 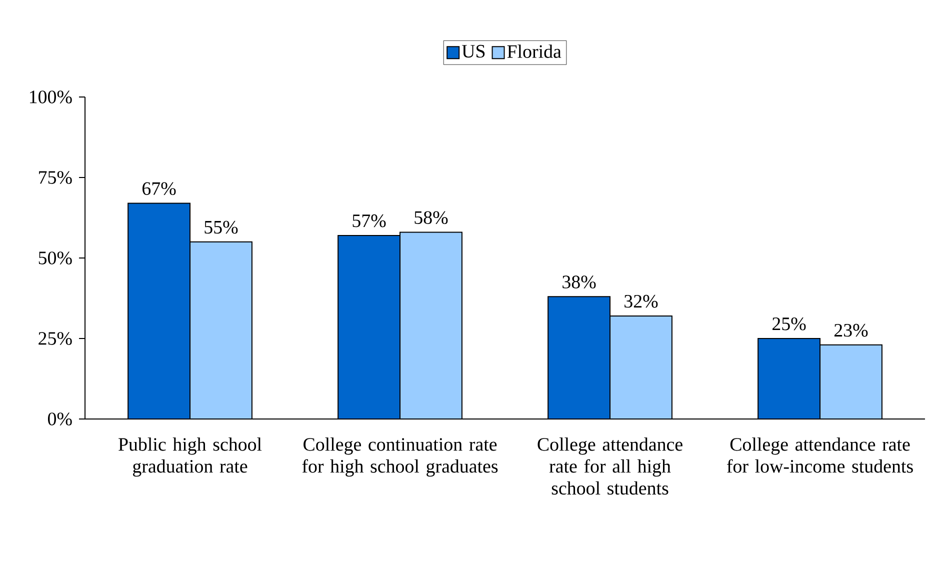 I want to click on y-tick-label: 75%, so click(x=55, y=177).